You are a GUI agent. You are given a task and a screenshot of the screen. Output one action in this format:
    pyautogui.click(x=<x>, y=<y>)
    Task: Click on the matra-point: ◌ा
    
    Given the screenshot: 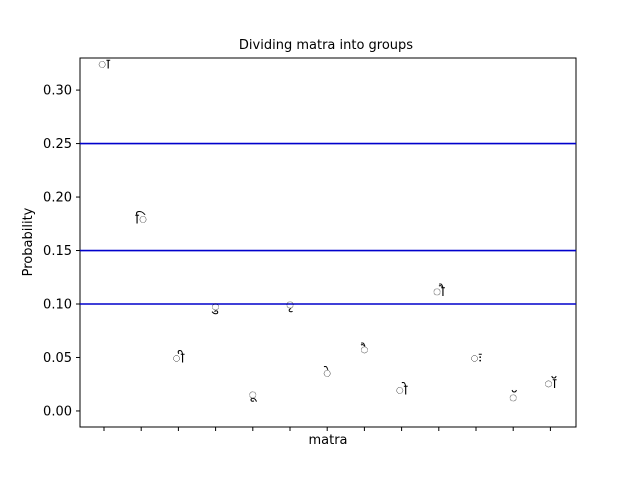 What is the action you would take?
    pyautogui.click(x=104, y=64)
    